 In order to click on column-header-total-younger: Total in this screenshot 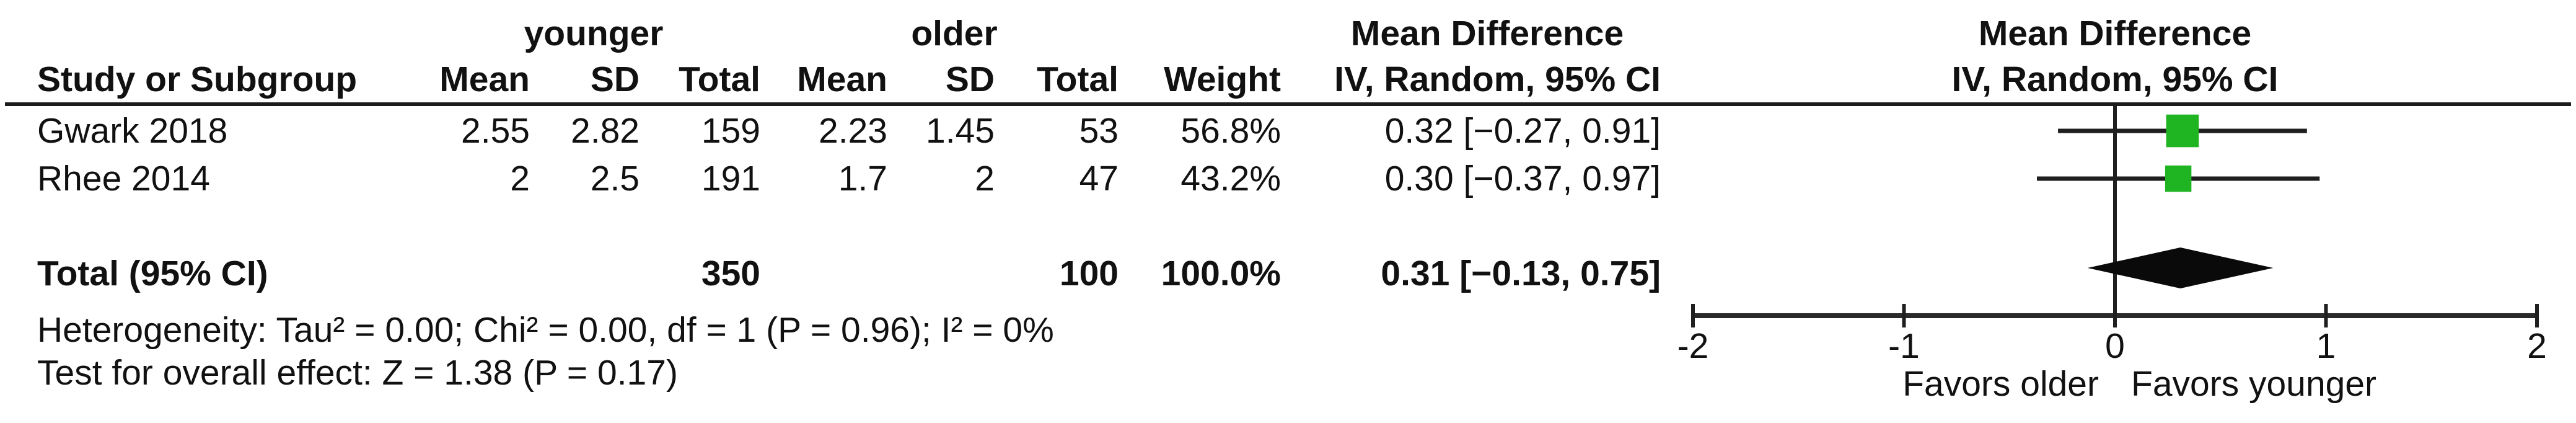, I will do `click(719, 80)`.